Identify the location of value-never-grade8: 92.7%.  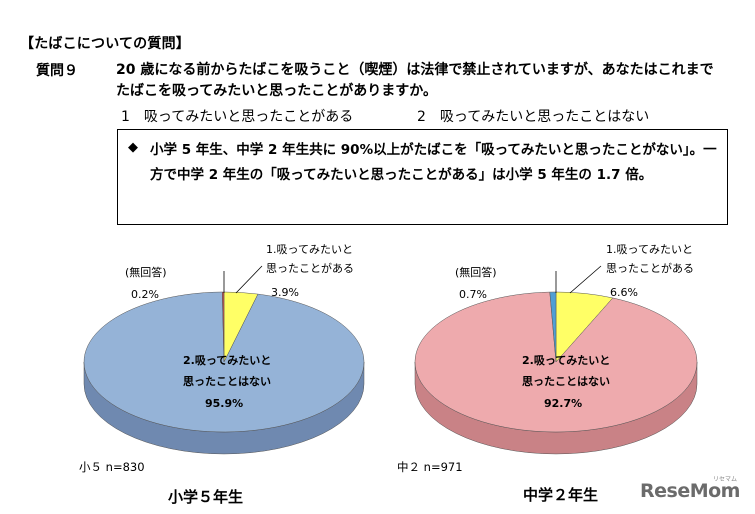
(563, 403).